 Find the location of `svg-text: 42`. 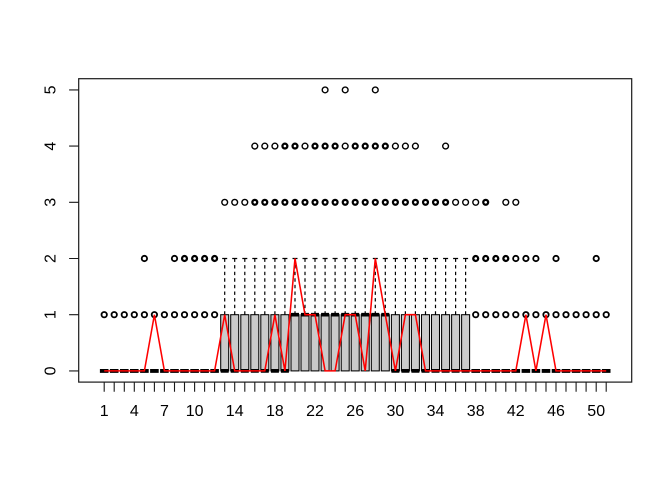

svg-text: 42 is located at coordinates (516, 411).